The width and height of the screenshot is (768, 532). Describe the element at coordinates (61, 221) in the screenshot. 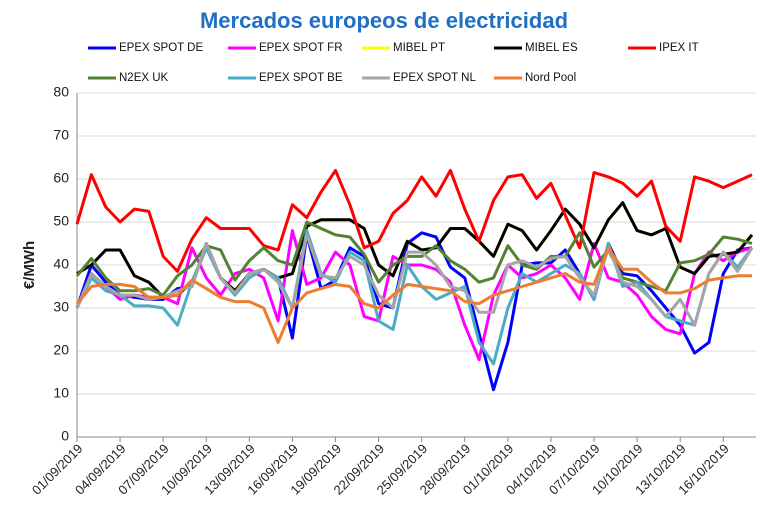

I see `y-tick-label: 50` at that location.